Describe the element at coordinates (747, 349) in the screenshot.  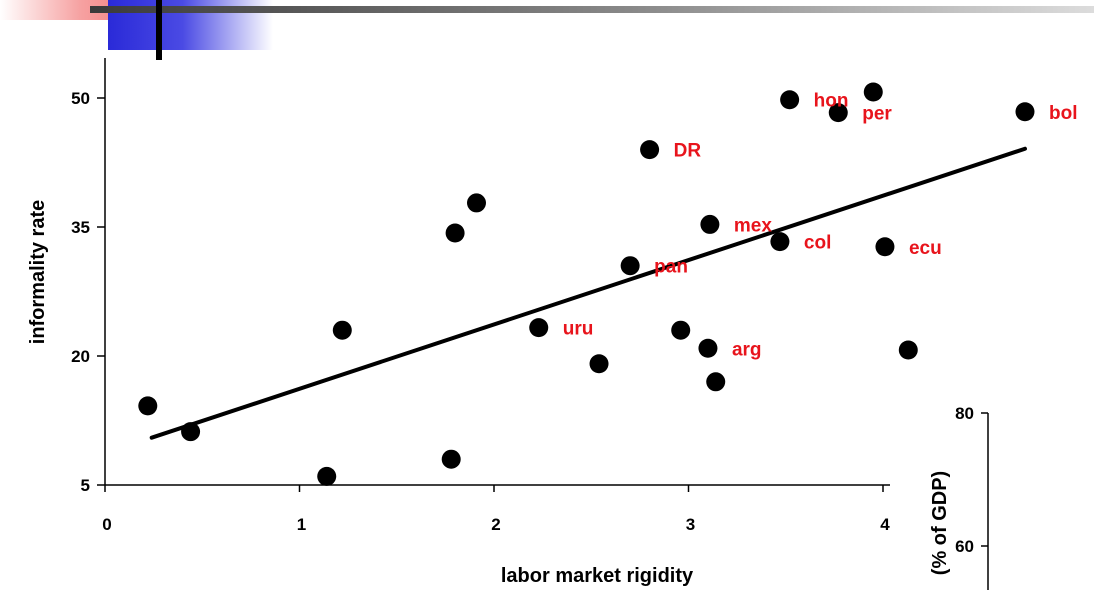
I see `country-label-arg: arg` at that location.